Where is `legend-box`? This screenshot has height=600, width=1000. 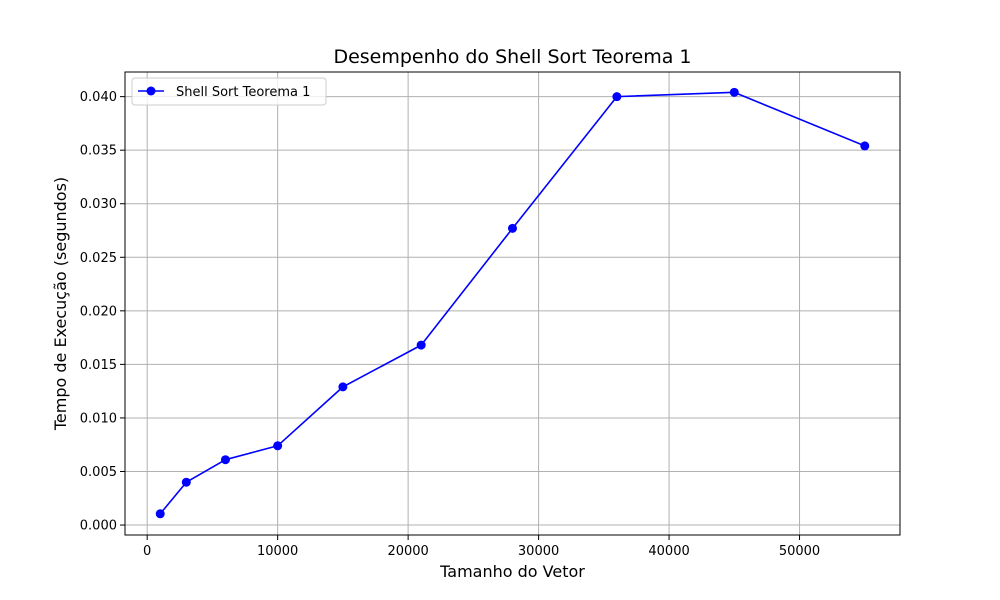 legend-box is located at coordinates (229, 91).